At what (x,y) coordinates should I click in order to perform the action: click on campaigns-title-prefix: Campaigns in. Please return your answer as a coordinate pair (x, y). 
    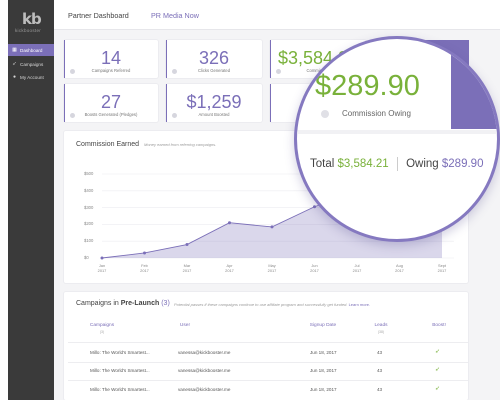
    Looking at the image, I should click on (98, 303).